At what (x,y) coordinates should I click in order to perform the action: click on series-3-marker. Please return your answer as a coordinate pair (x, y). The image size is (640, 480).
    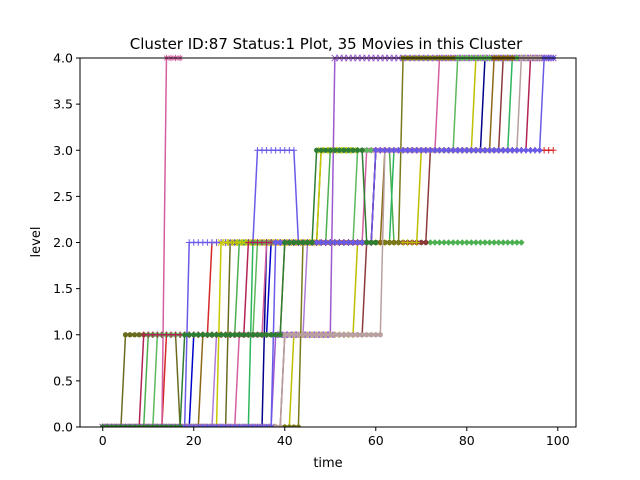
    Looking at the image, I should click on (294, 150).